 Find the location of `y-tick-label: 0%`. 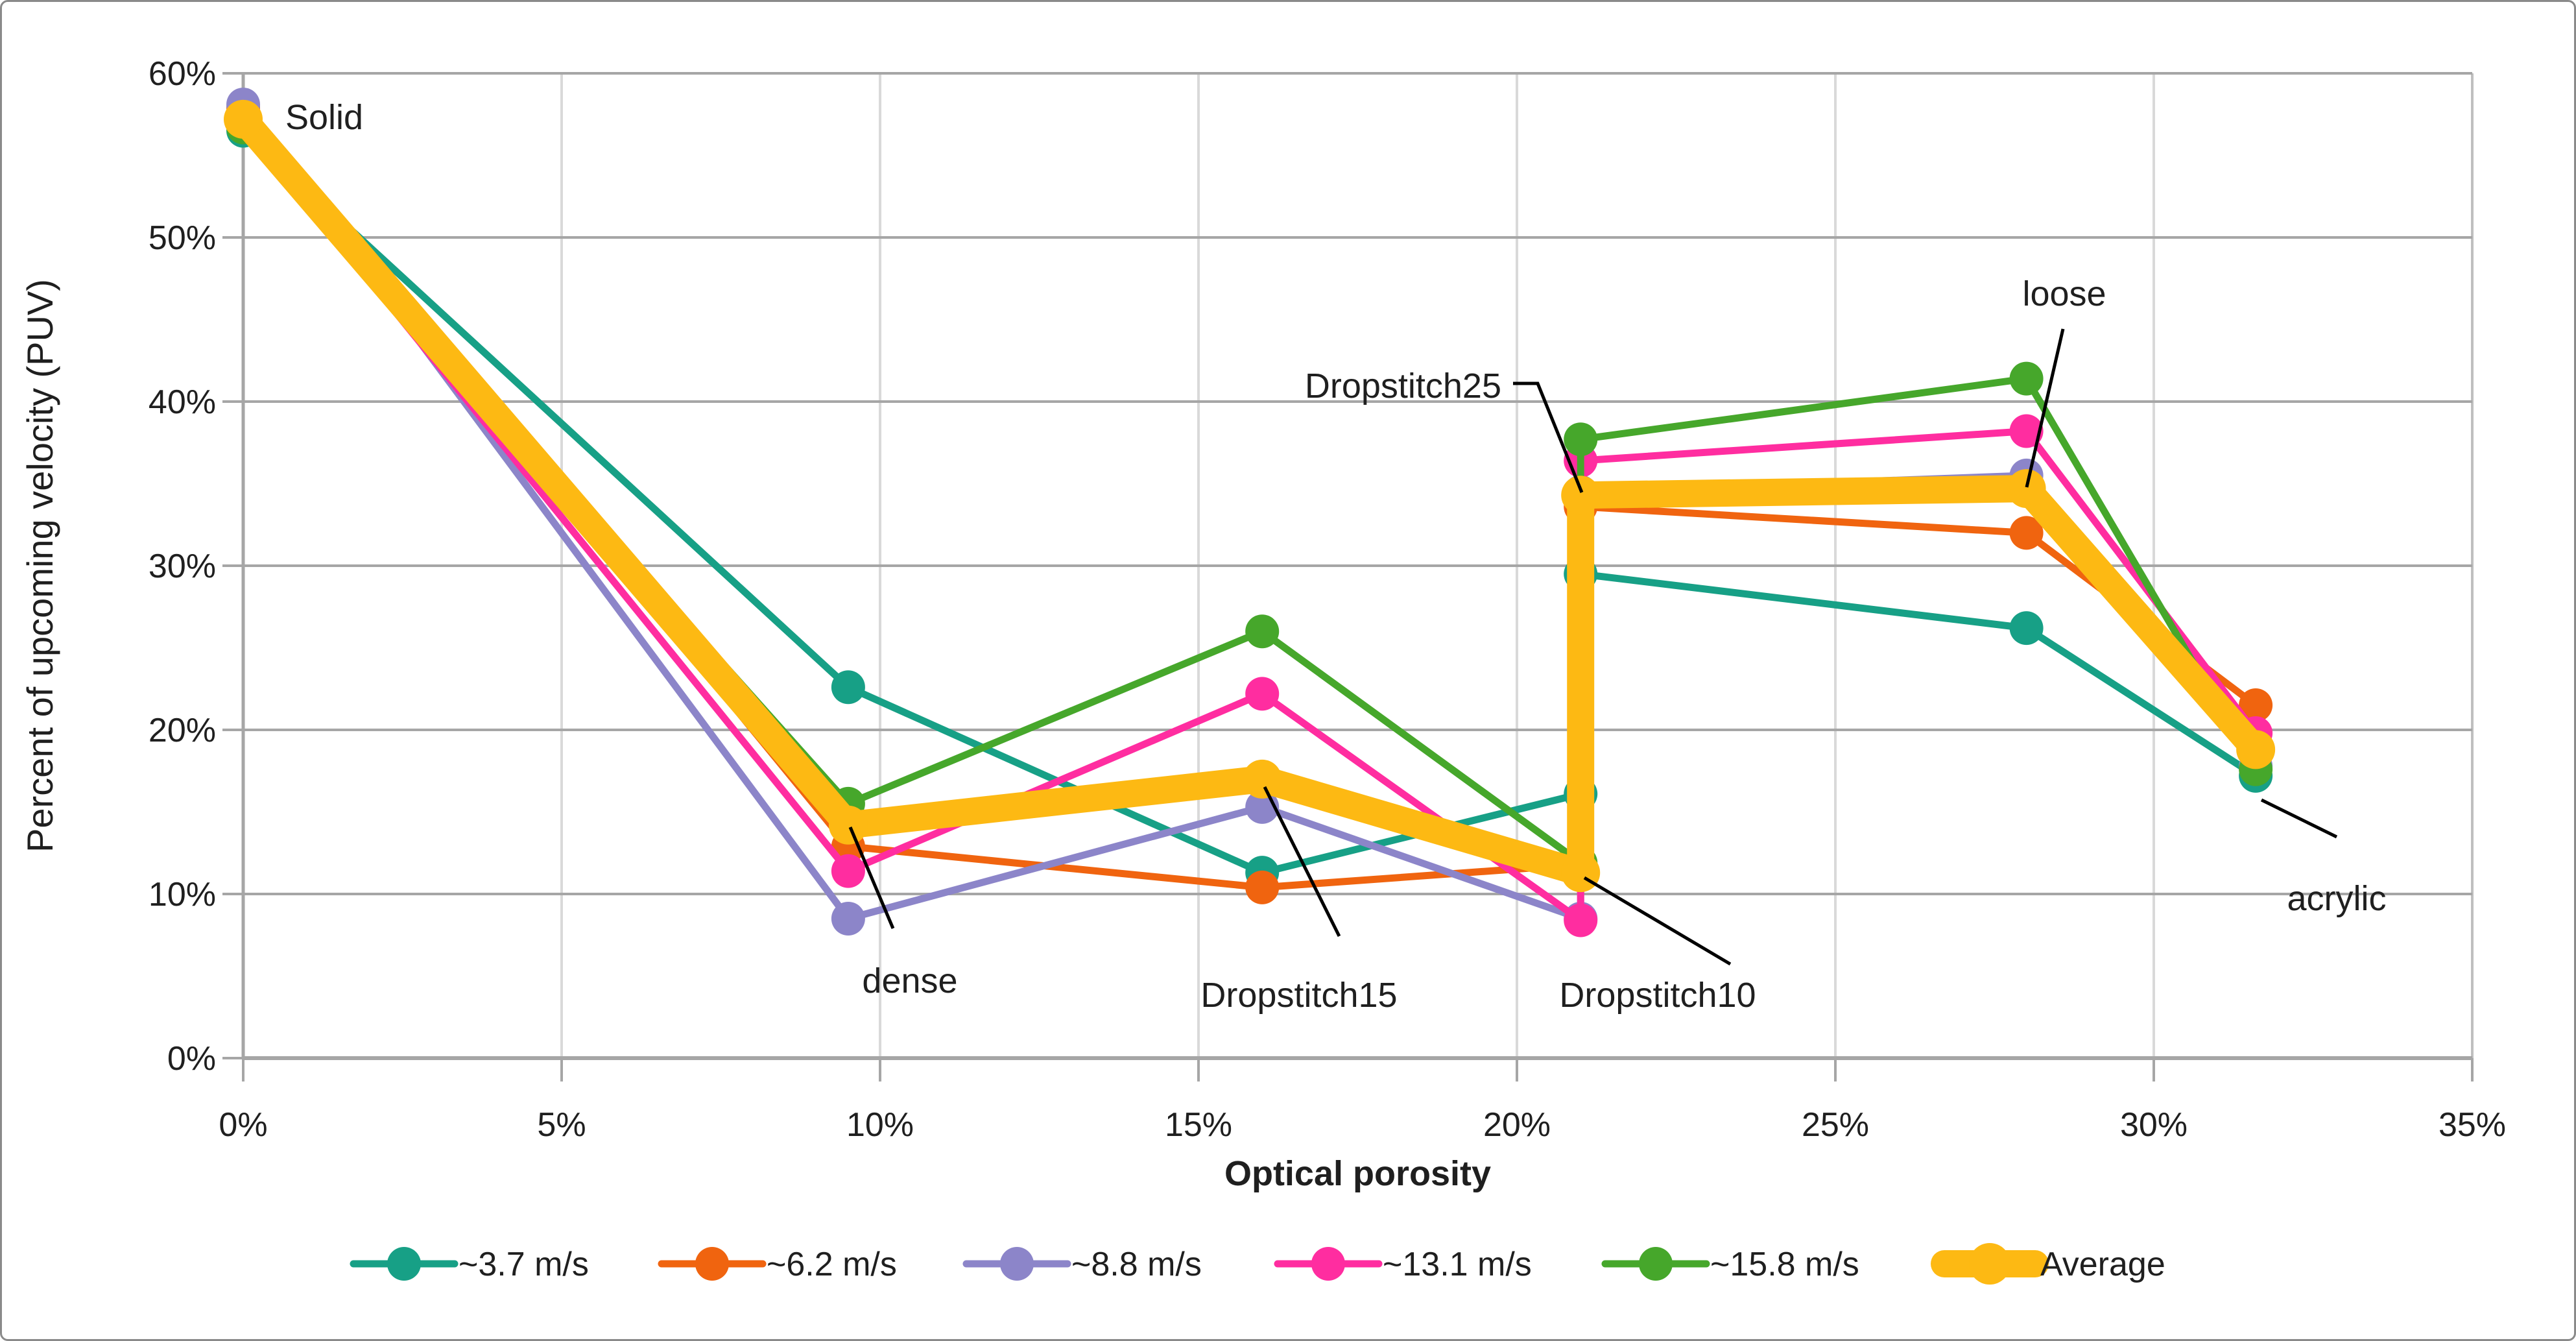

y-tick-label: 0% is located at coordinates (191, 1059).